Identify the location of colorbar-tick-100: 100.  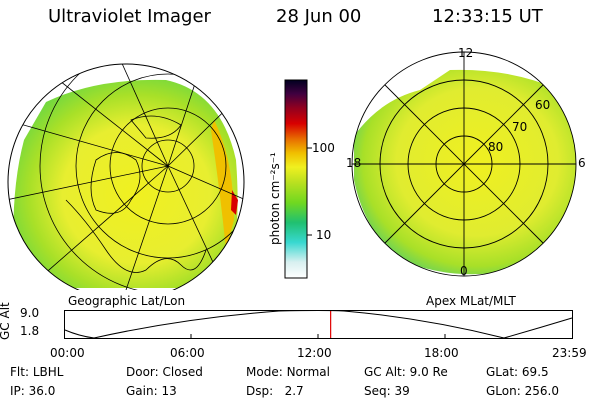
(323, 148).